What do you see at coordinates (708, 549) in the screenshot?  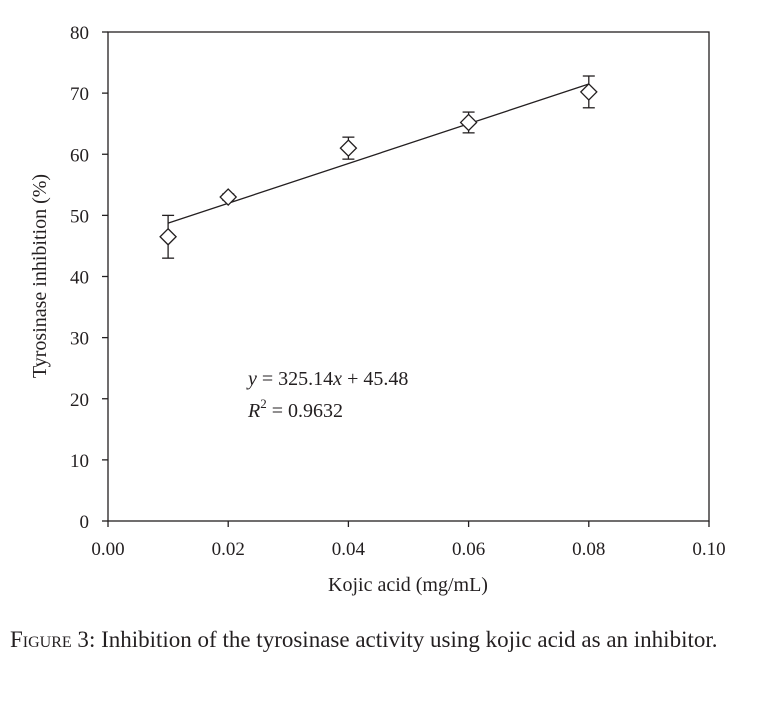 I see `x-tick-label: 0.10` at bounding box center [708, 549].